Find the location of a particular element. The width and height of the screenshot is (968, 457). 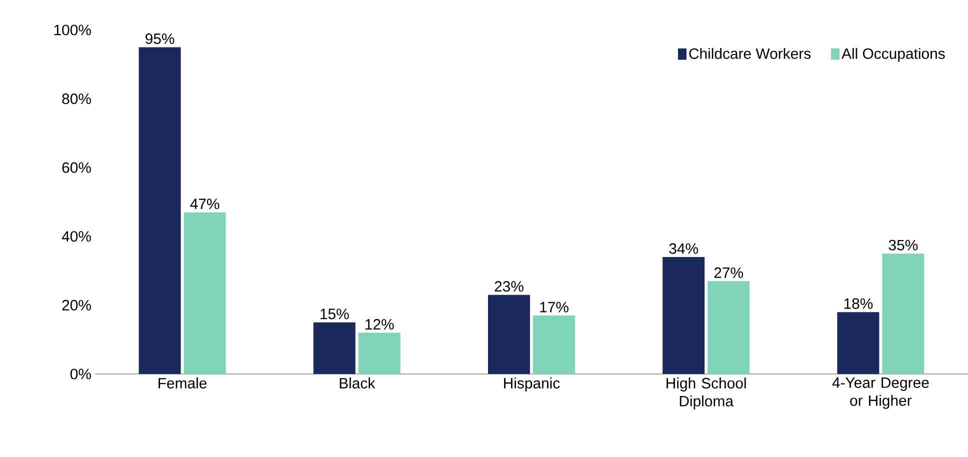

data-label: 15% is located at coordinates (334, 314).